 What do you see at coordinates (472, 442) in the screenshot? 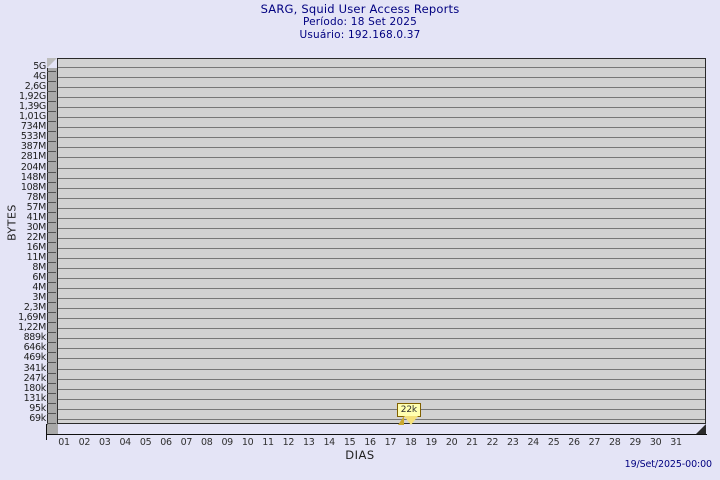
I see `x-axis-tick-label: 21` at bounding box center [472, 442].